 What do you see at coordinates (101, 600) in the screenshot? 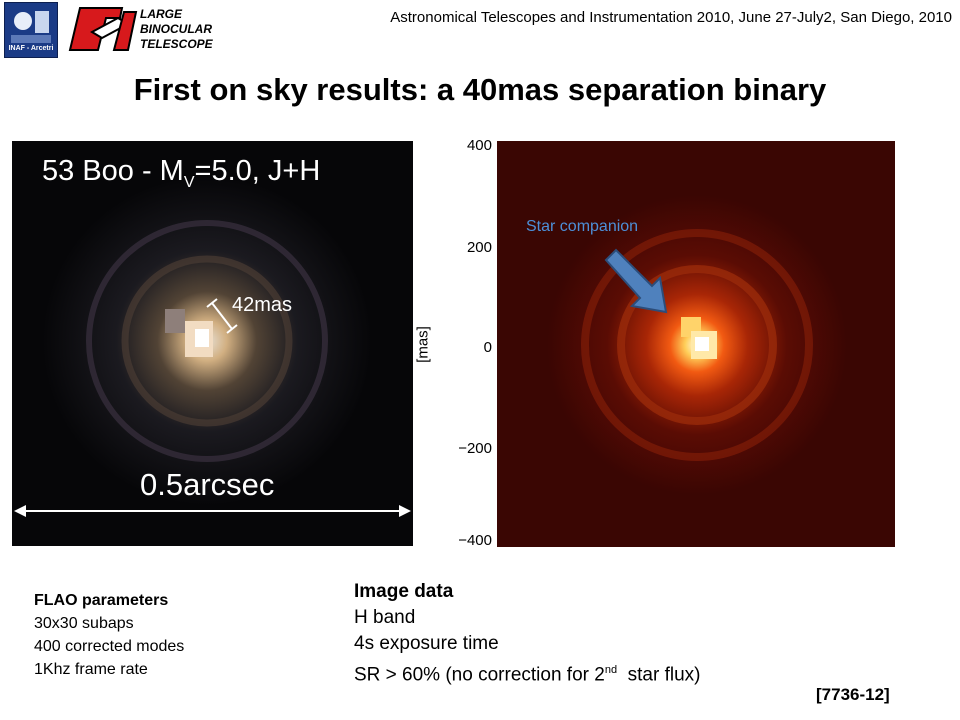
I see `flao-heading: FLAO parameters` at bounding box center [101, 600].